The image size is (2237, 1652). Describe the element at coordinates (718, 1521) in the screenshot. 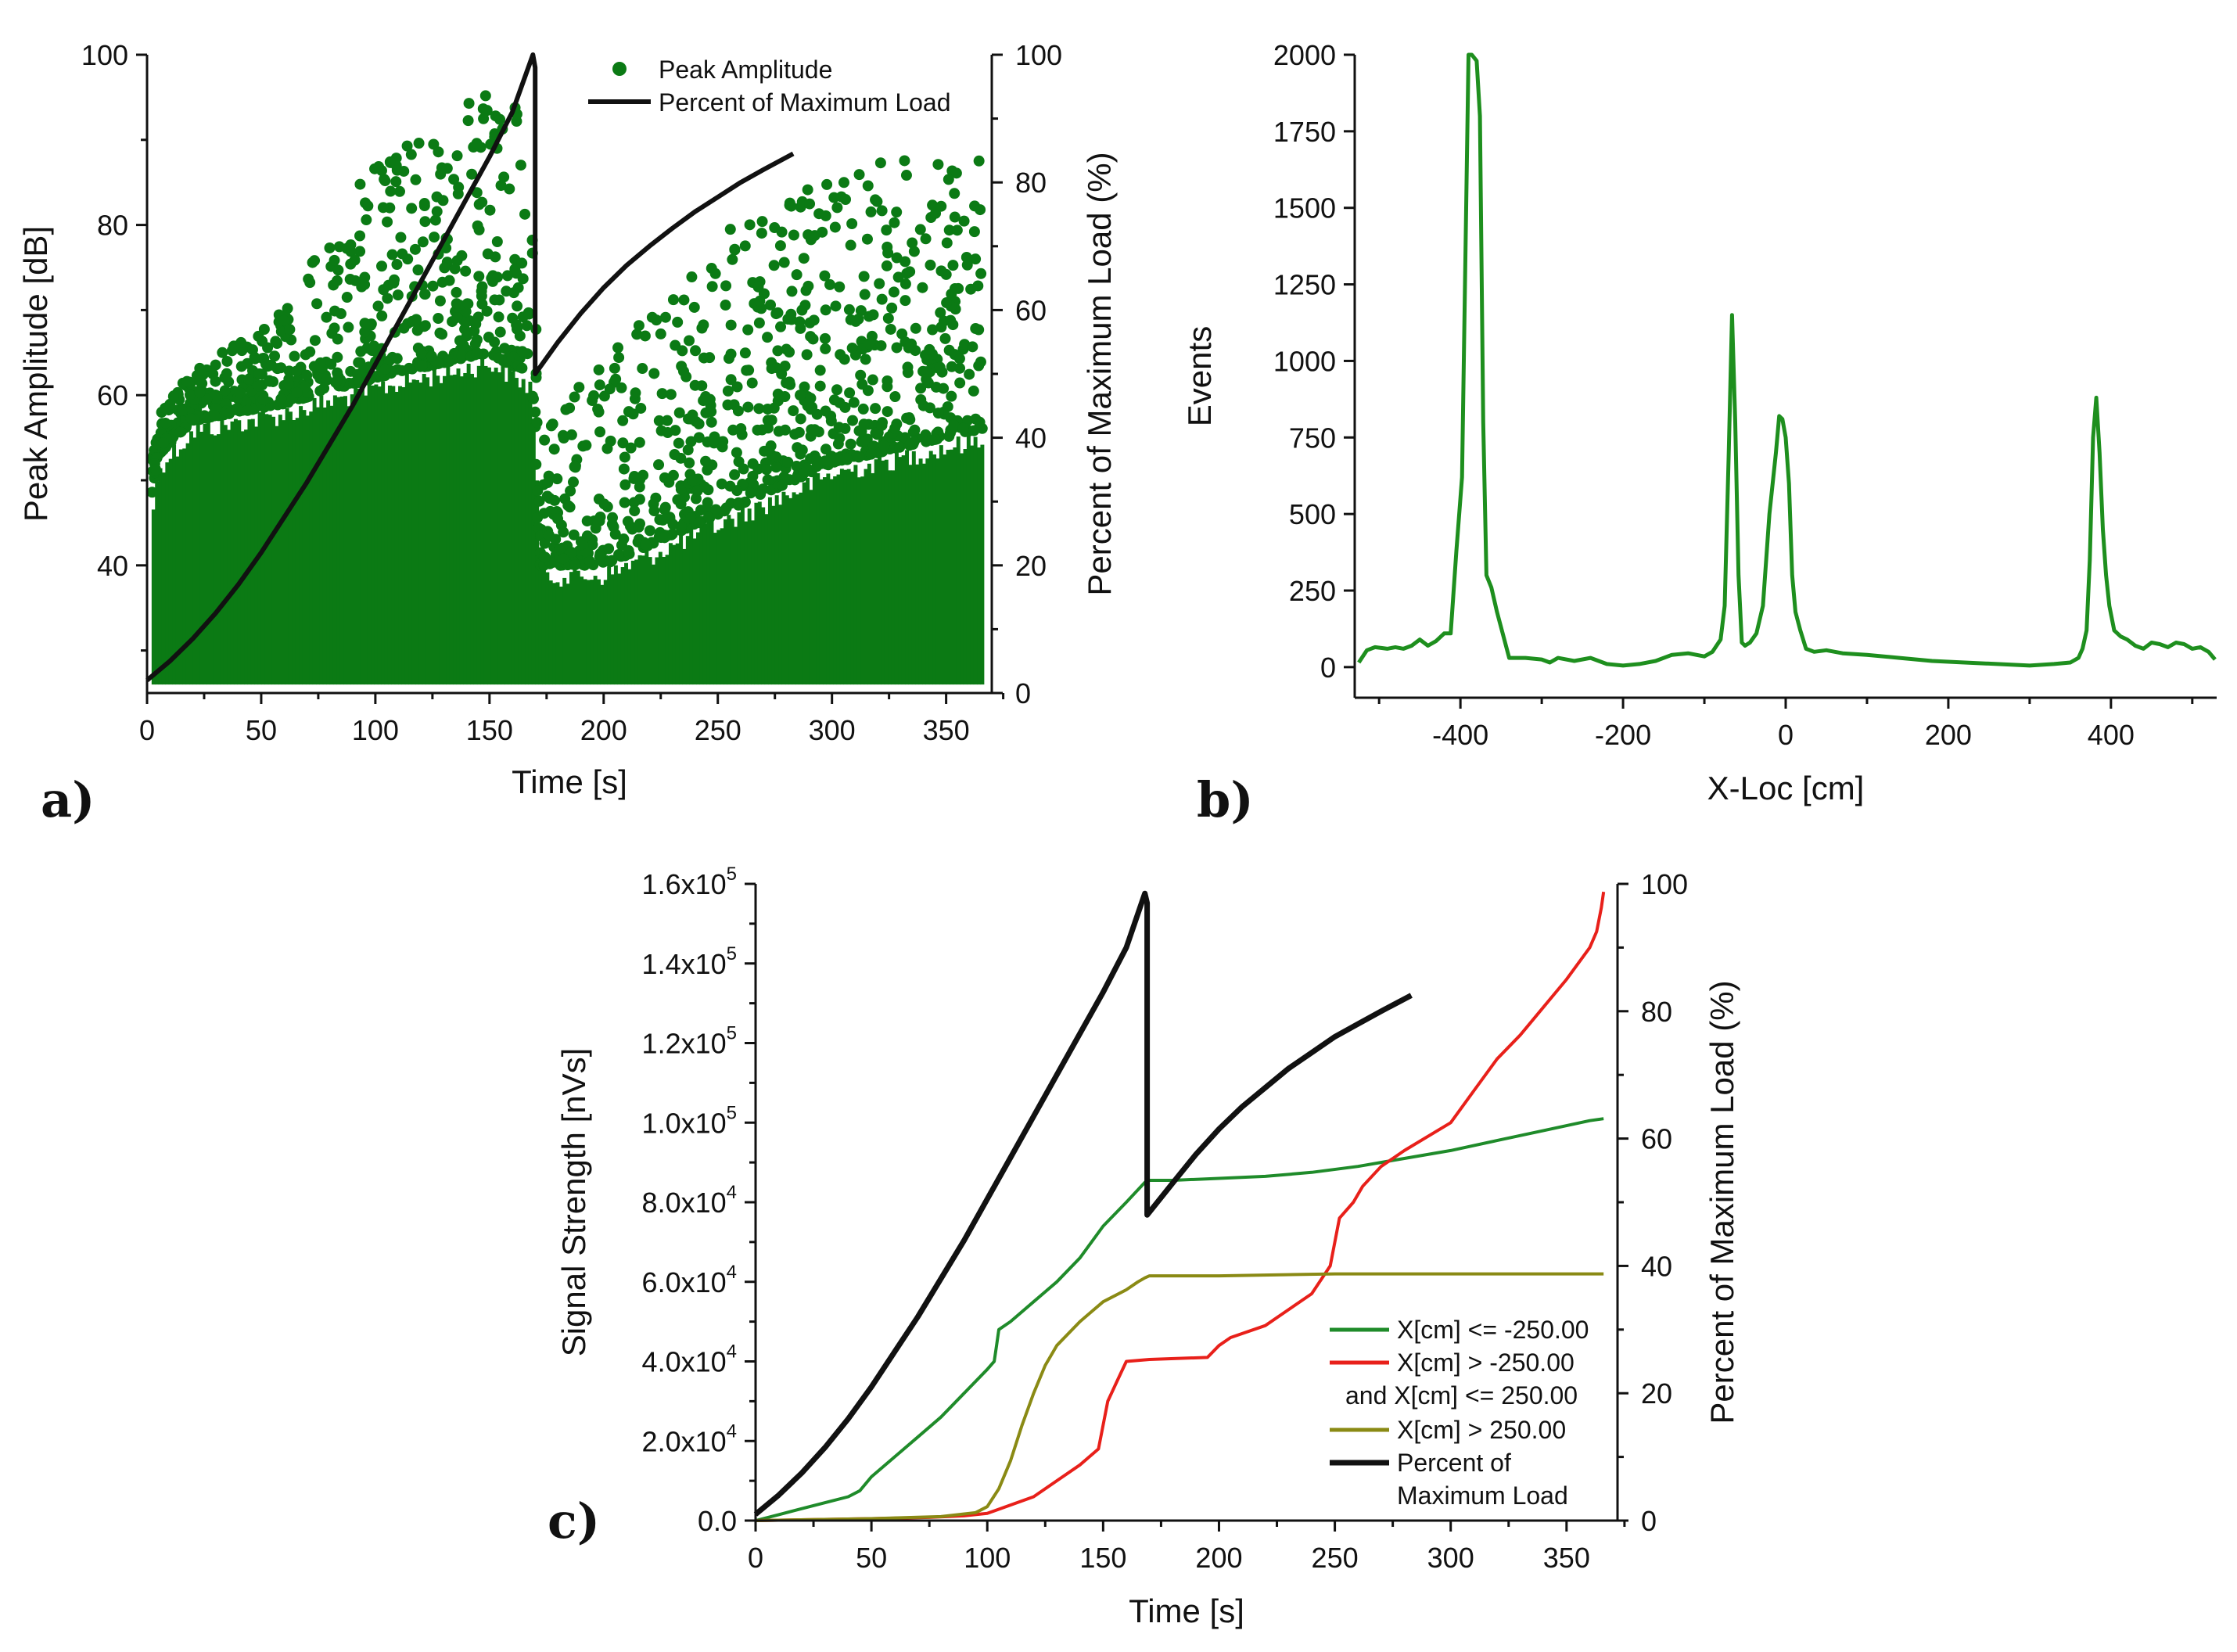

I see `y-tick-mantissa: 0.0` at that location.